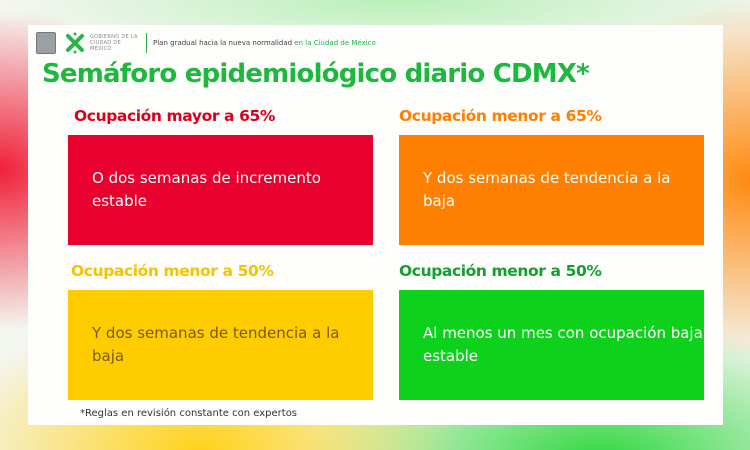  What do you see at coordinates (75, 43) in the screenshot?
I see `cdmx-logo-icon` at bounding box center [75, 43].